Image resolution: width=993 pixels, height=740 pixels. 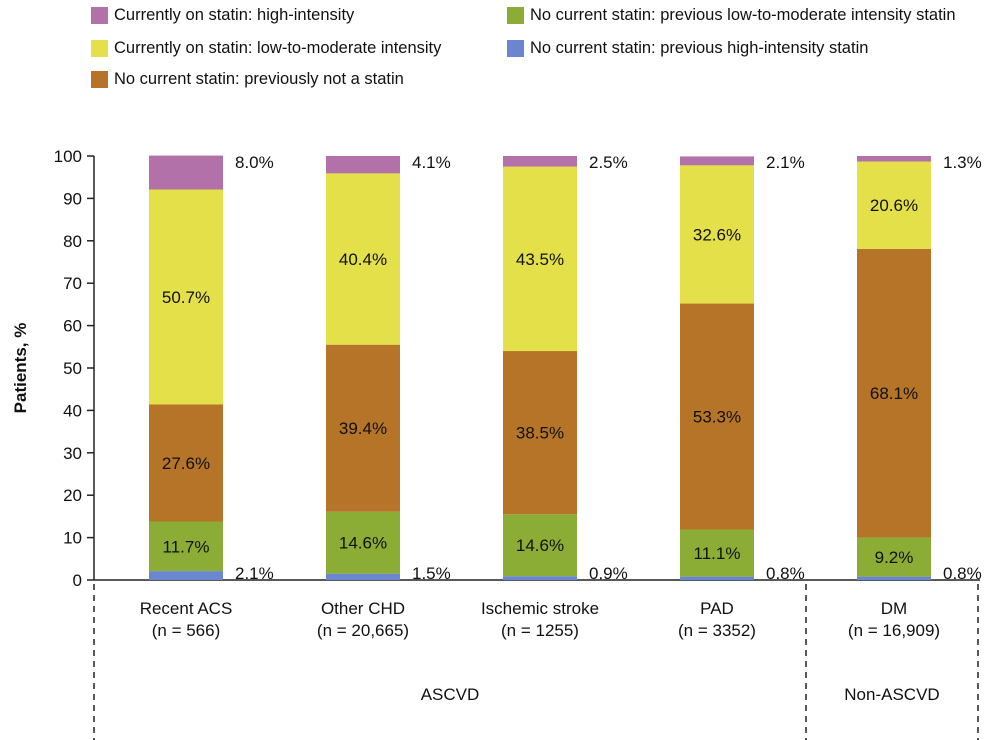 What do you see at coordinates (77, 580) in the screenshot?
I see `y-tick-label: 0` at bounding box center [77, 580].